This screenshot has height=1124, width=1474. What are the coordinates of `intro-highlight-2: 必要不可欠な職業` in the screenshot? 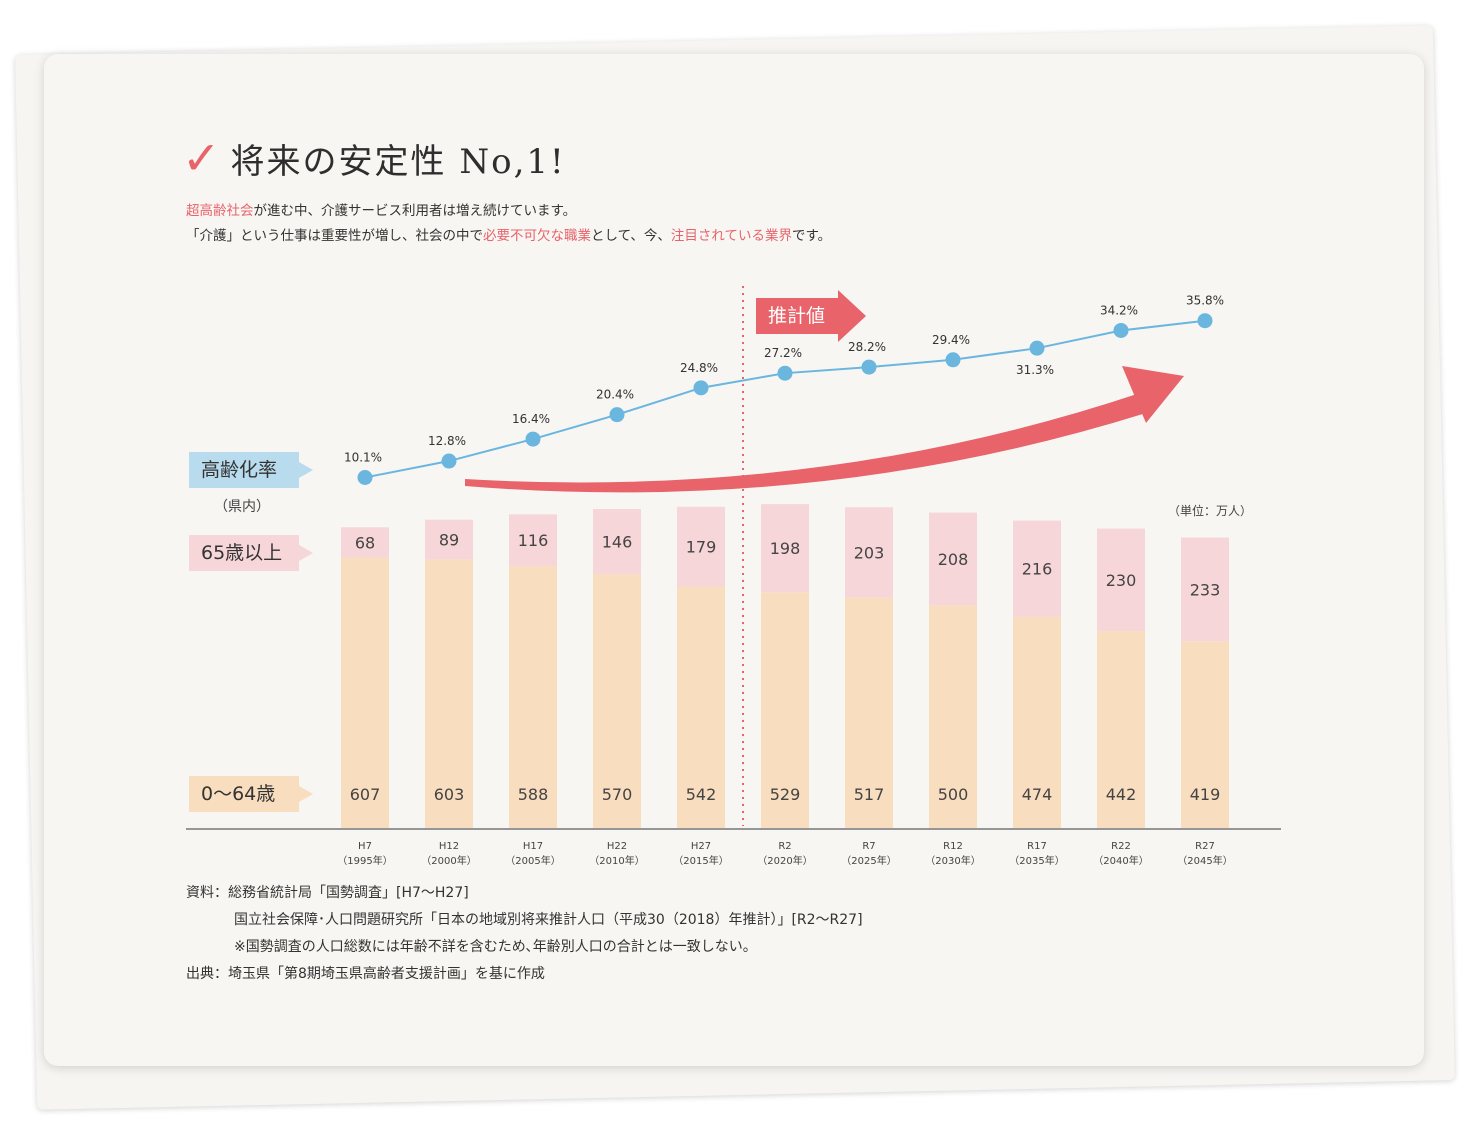 It's located at (537, 236).